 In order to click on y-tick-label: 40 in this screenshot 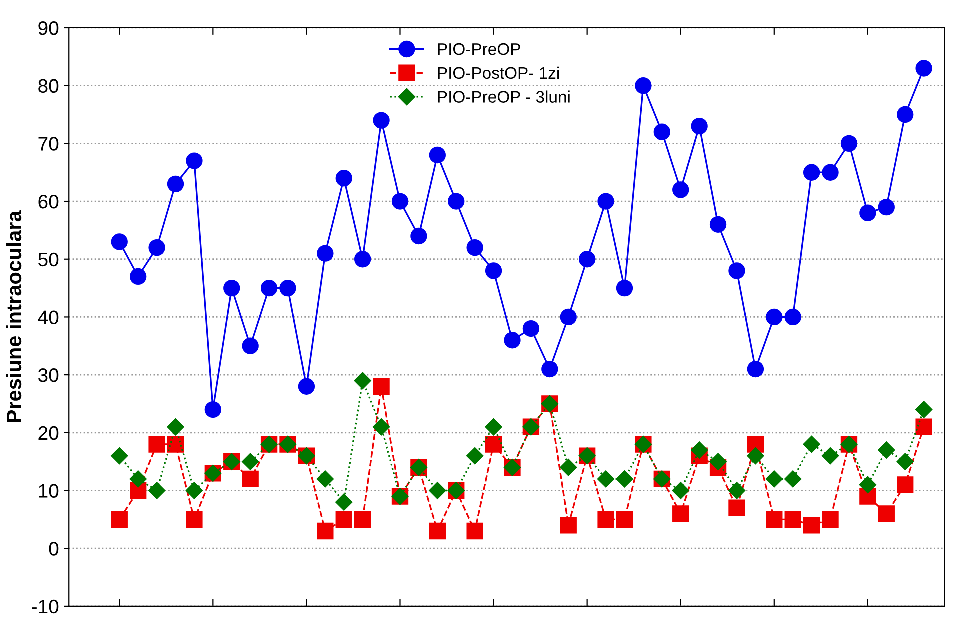, I will do `click(48, 317)`.